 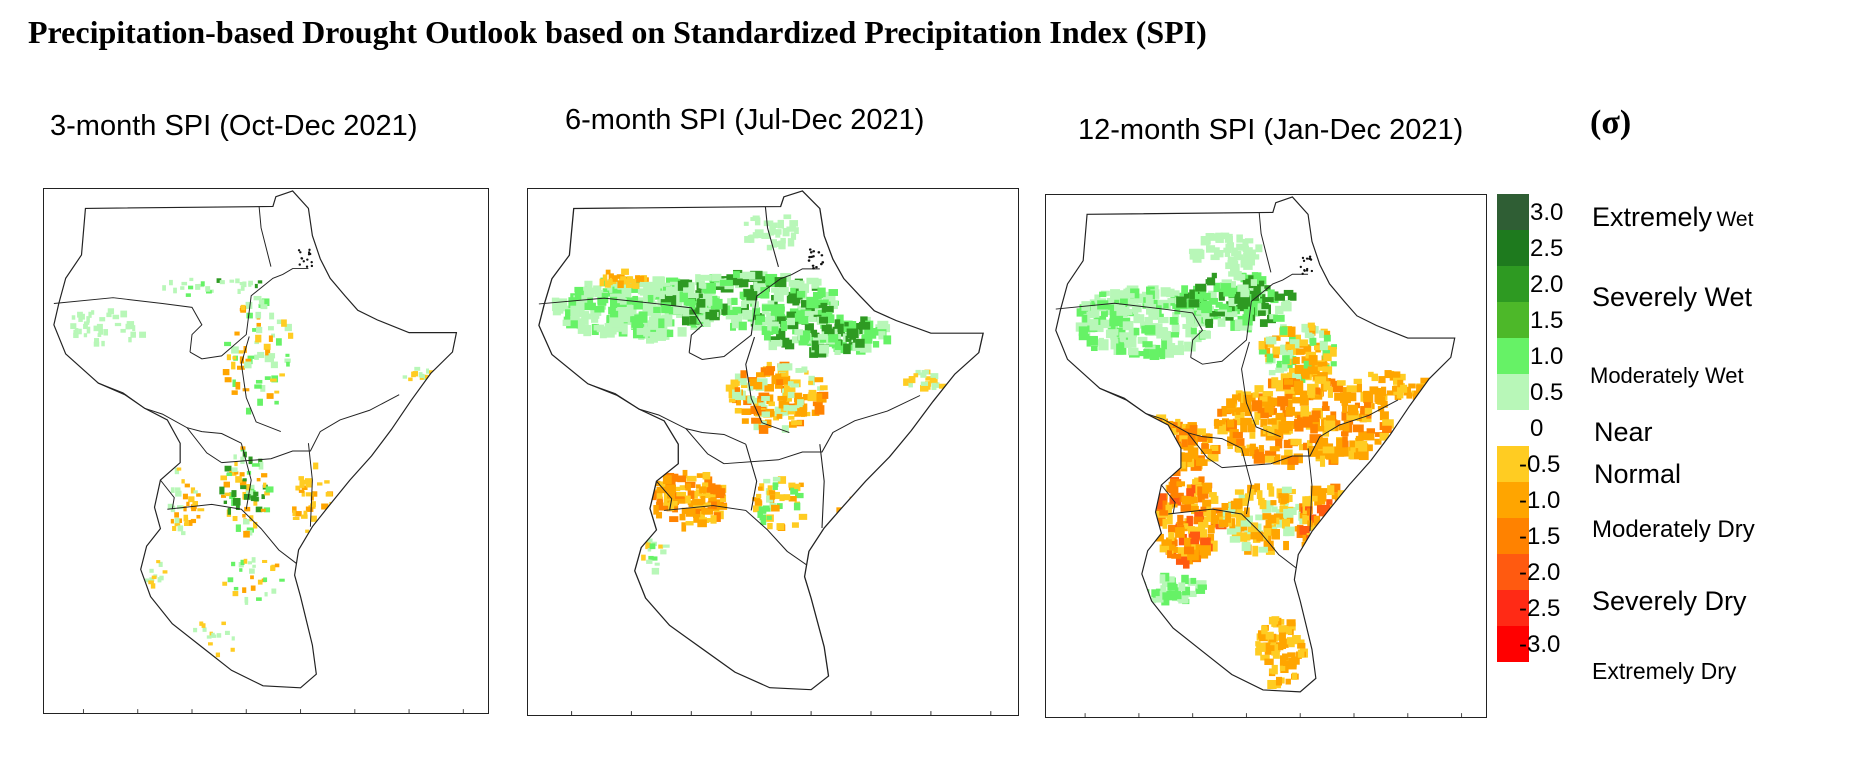 What do you see at coordinates (1547, 356) in the screenshot?
I see `colorbar-tick-label: 1.0` at bounding box center [1547, 356].